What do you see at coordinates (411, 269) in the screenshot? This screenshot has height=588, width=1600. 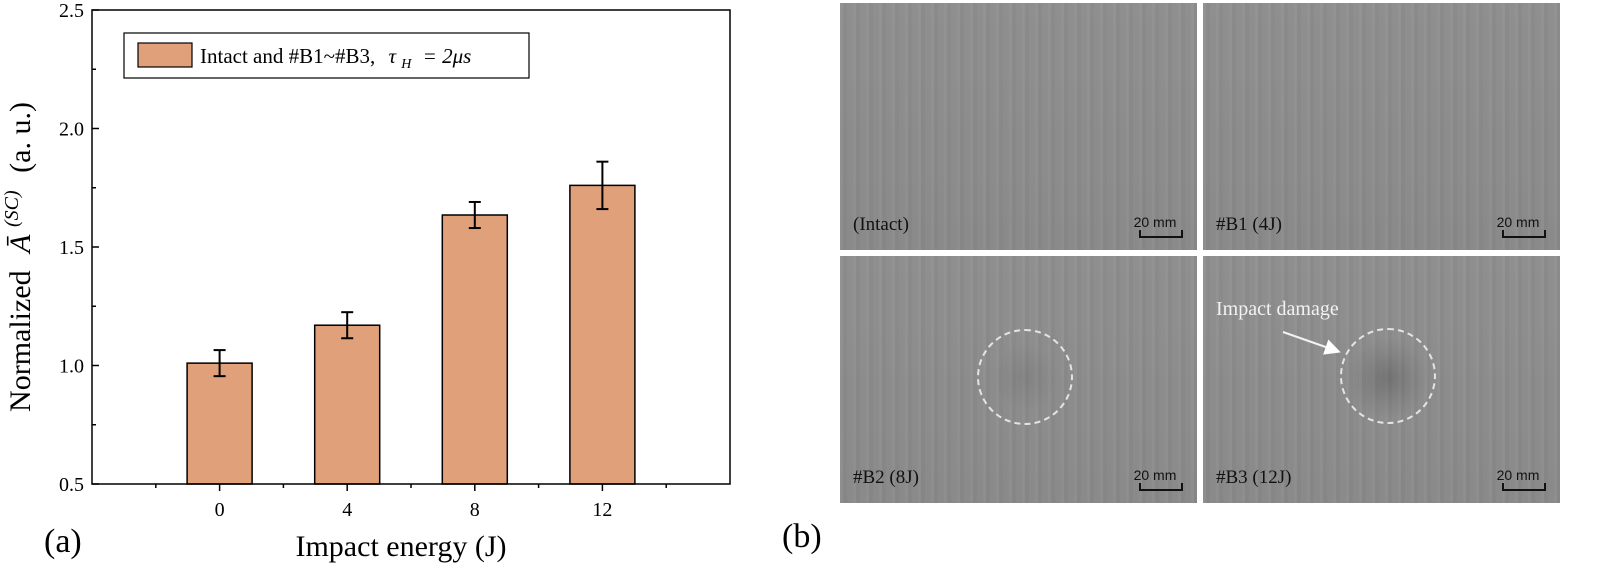 I see `error-bars-layer` at bounding box center [411, 269].